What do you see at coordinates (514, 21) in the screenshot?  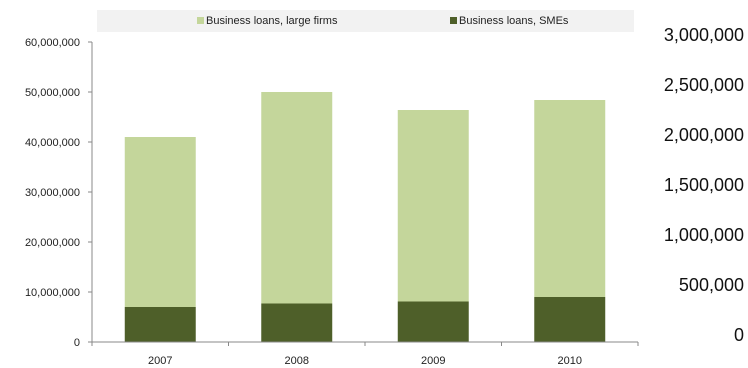 I see `legend-label: Business loans, SMEs` at bounding box center [514, 21].